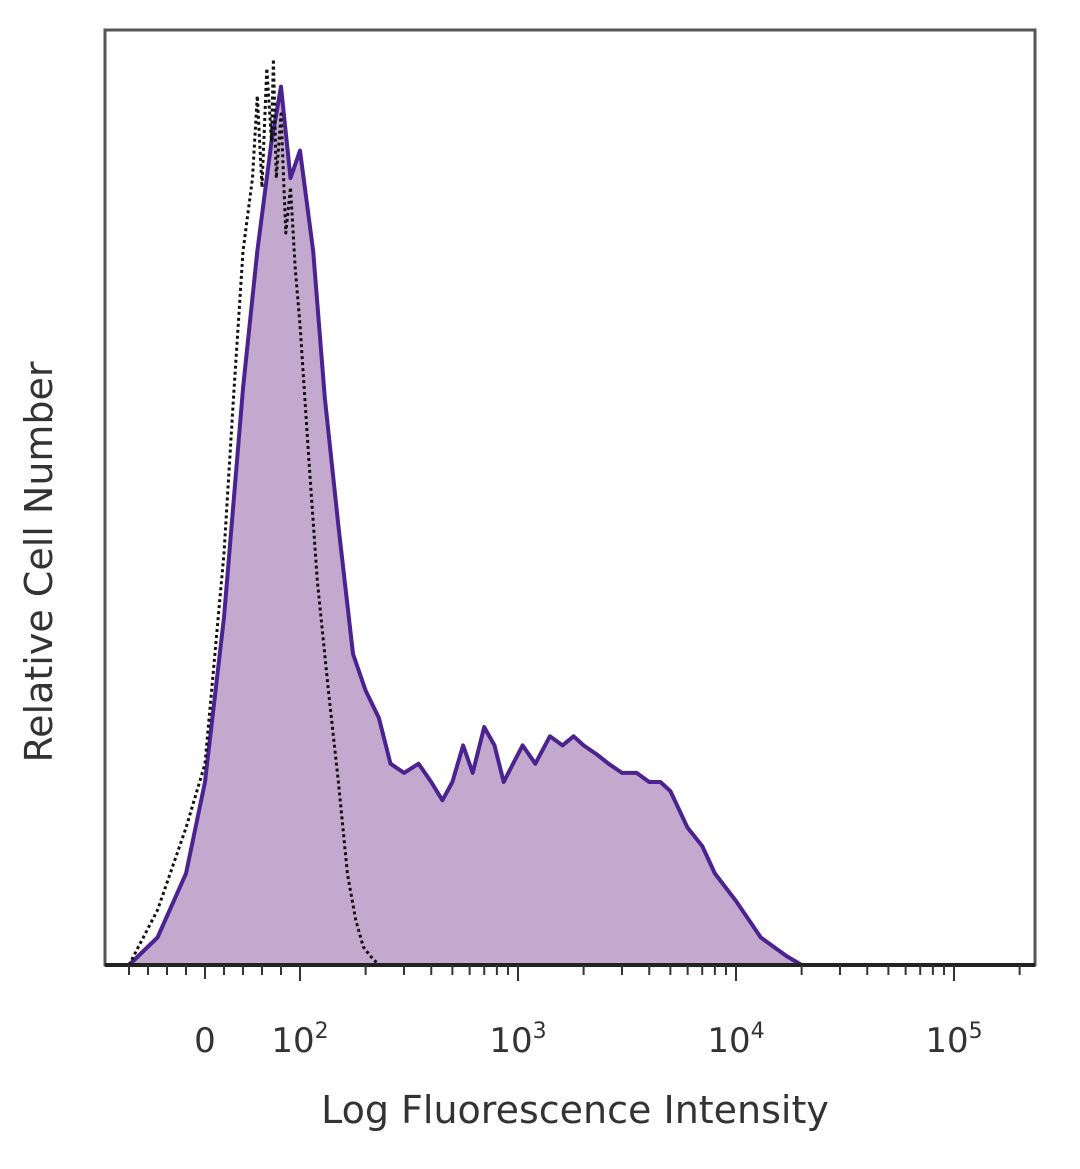 The height and width of the screenshot is (1169, 1080). I want to click on x-axis-label: Log Fluorescence Intensity, so click(575, 1110).